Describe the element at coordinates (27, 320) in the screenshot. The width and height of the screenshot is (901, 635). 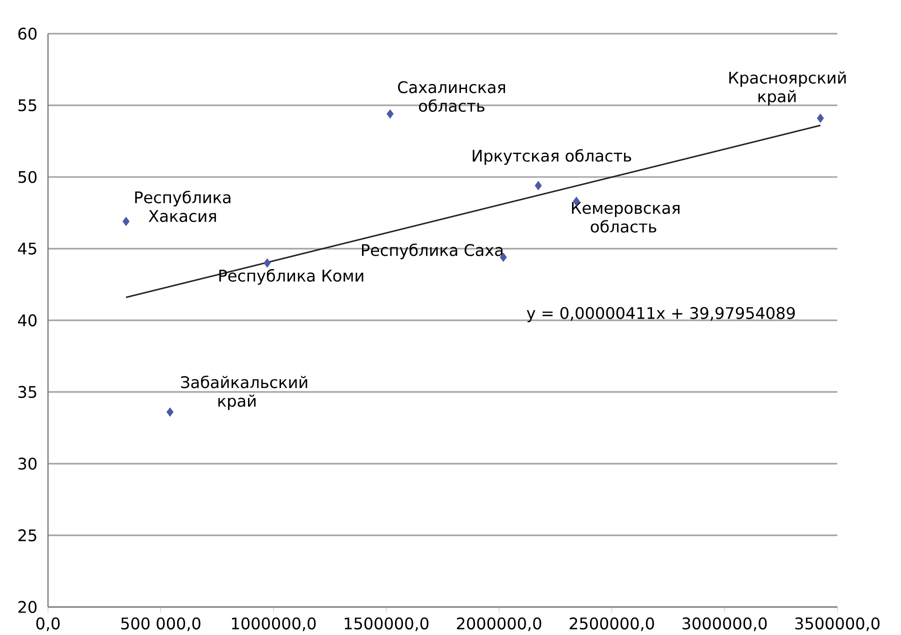
I see `y-tick-label: 40` at that location.